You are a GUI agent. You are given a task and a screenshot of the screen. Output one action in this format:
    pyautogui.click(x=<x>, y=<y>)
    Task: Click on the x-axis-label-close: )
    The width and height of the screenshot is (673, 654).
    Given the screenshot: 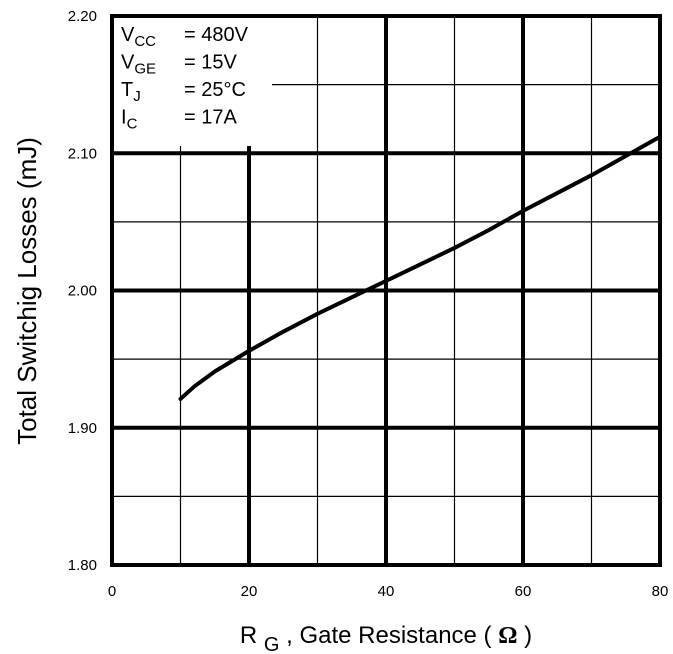 What is the action you would take?
    pyautogui.click(x=528, y=635)
    